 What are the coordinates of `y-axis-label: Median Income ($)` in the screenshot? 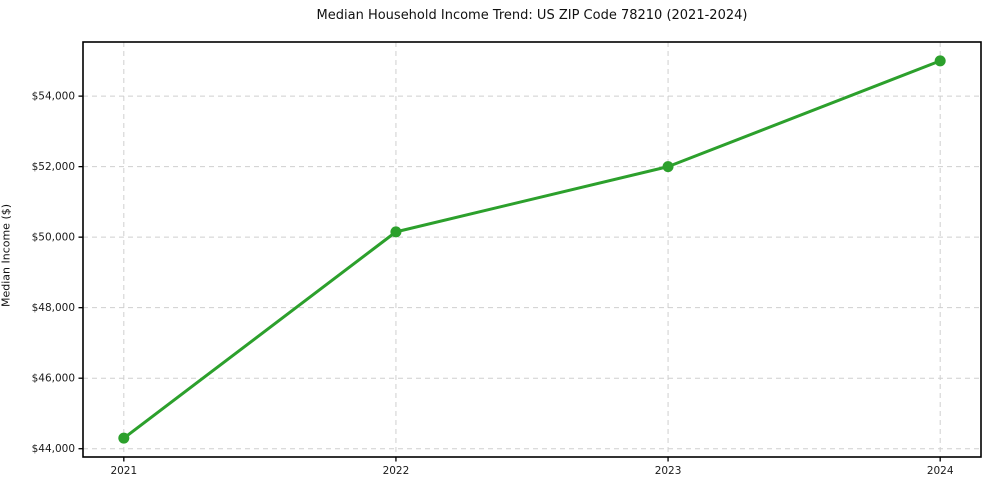 It's located at (6, 255).